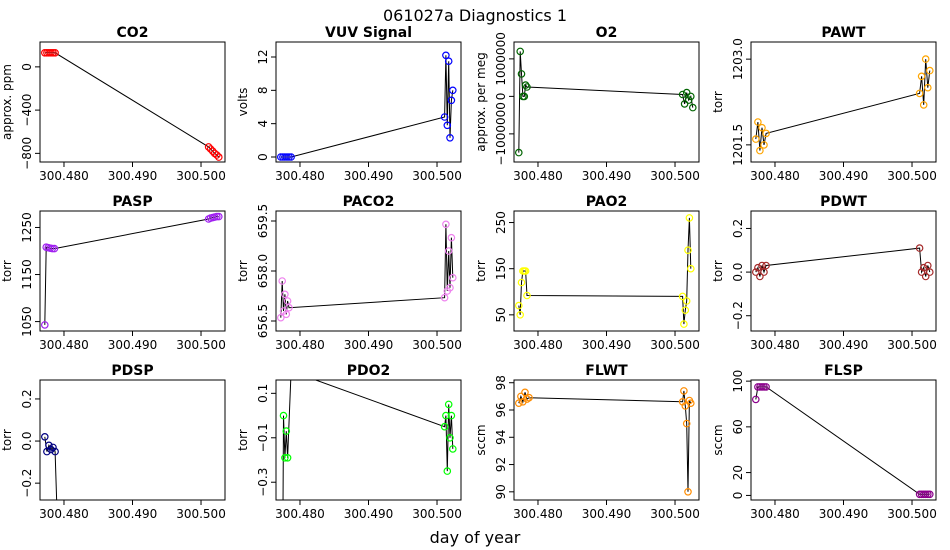  What do you see at coordinates (27, 398) in the screenshot?
I see `y-tick-label: 0.2` at bounding box center [27, 398].